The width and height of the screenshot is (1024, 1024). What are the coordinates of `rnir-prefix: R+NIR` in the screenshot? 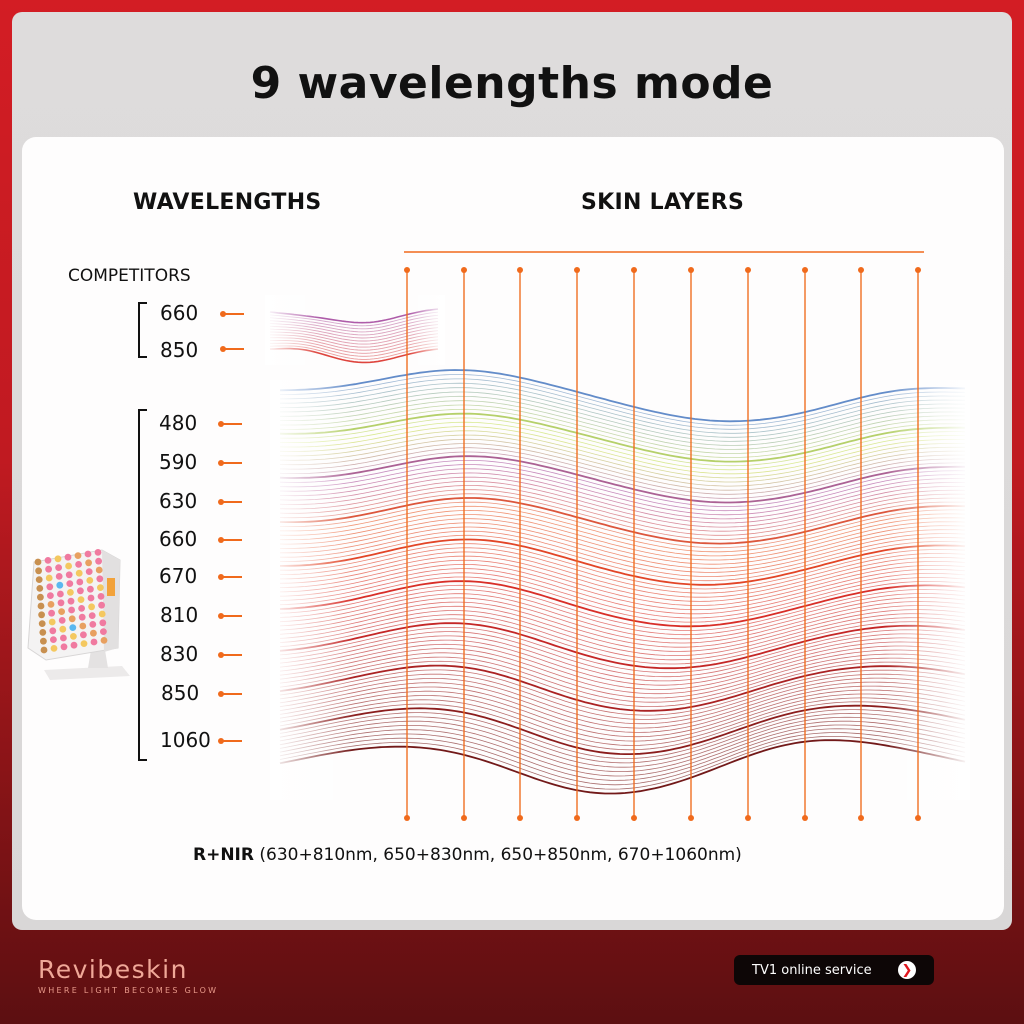 It's located at (223, 855).